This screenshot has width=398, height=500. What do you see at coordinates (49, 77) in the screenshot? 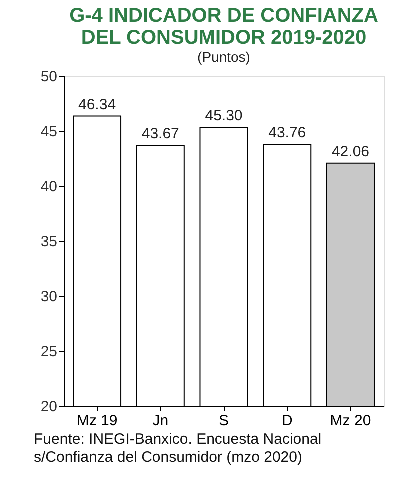
I see `y-tick-label: 50` at bounding box center [49, 77].